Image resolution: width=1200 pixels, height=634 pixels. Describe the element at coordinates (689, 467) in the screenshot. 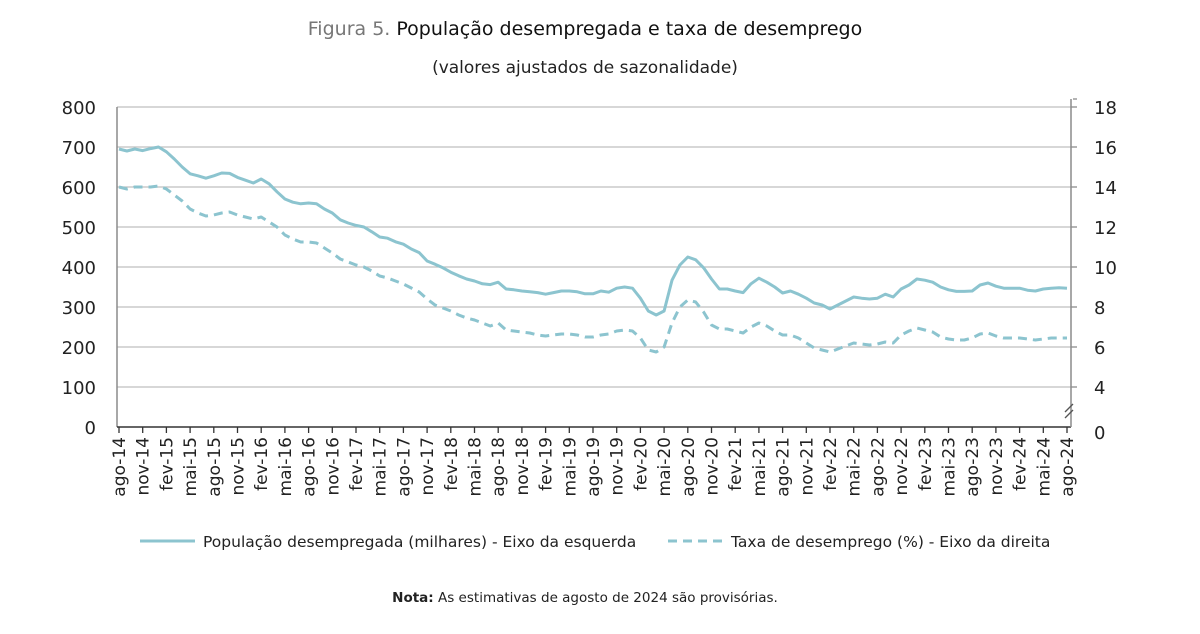

I see `x-tick-label: ago-20` at that location.